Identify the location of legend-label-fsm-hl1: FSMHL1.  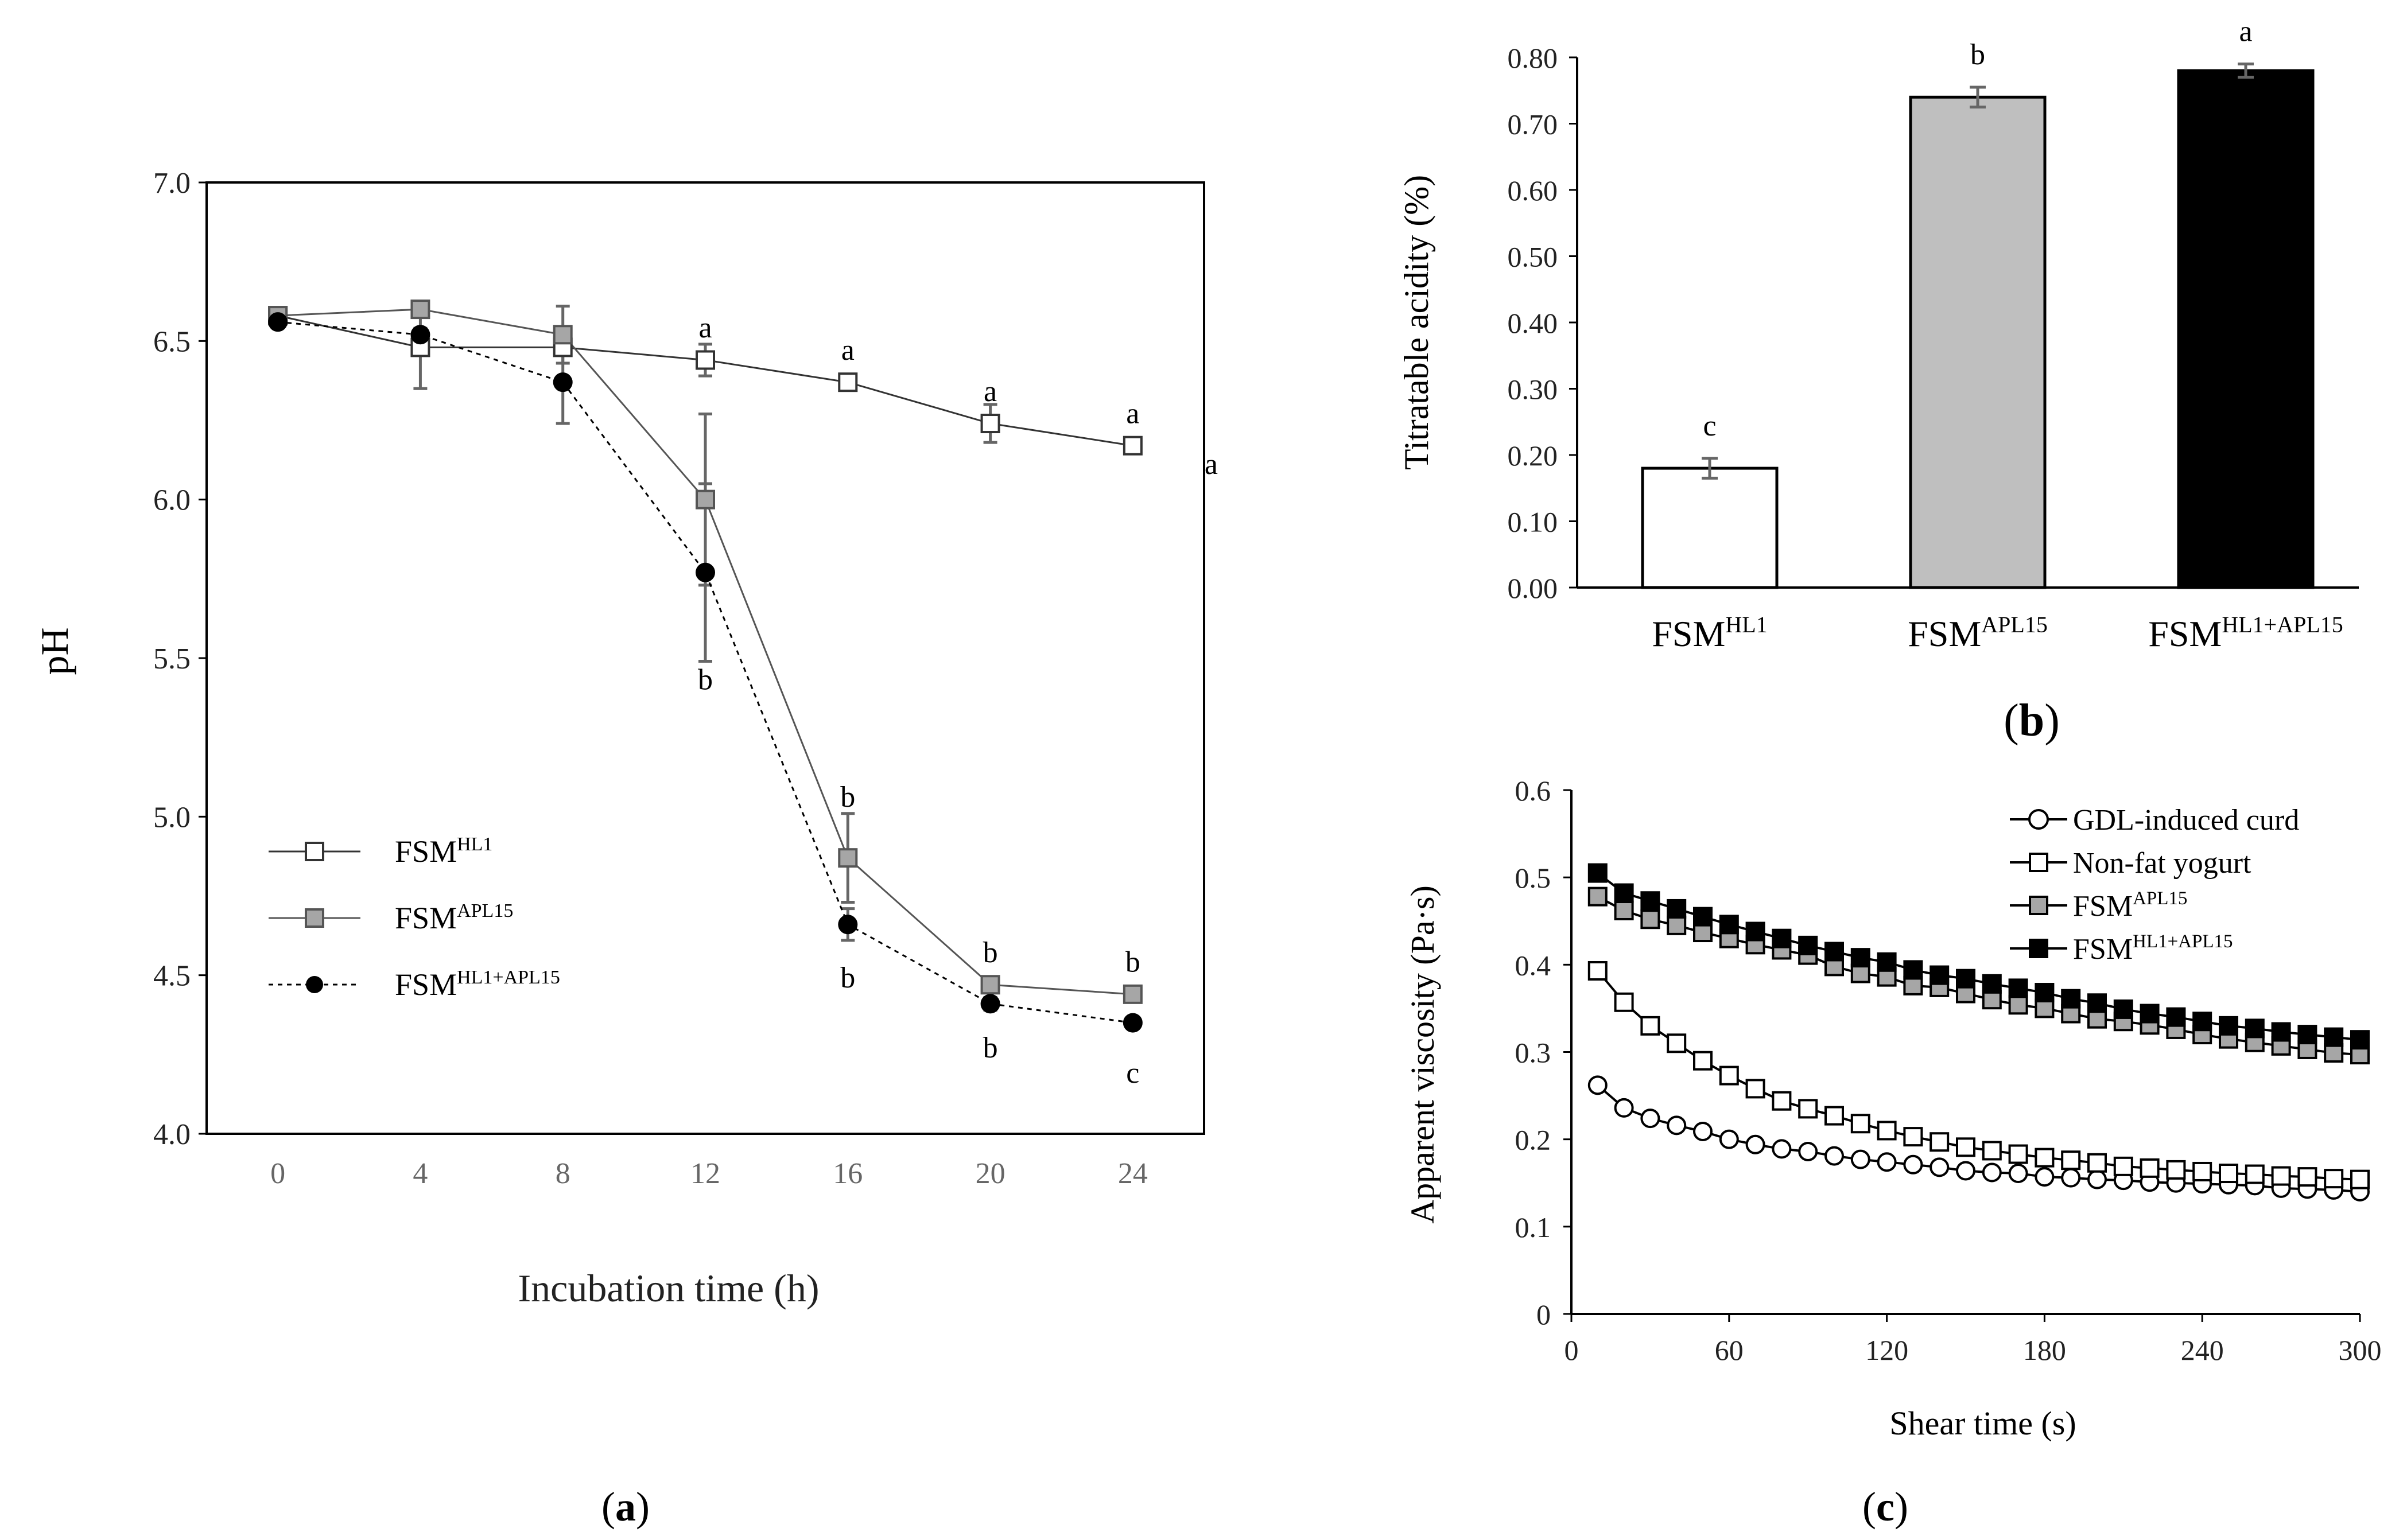
(443, 851).